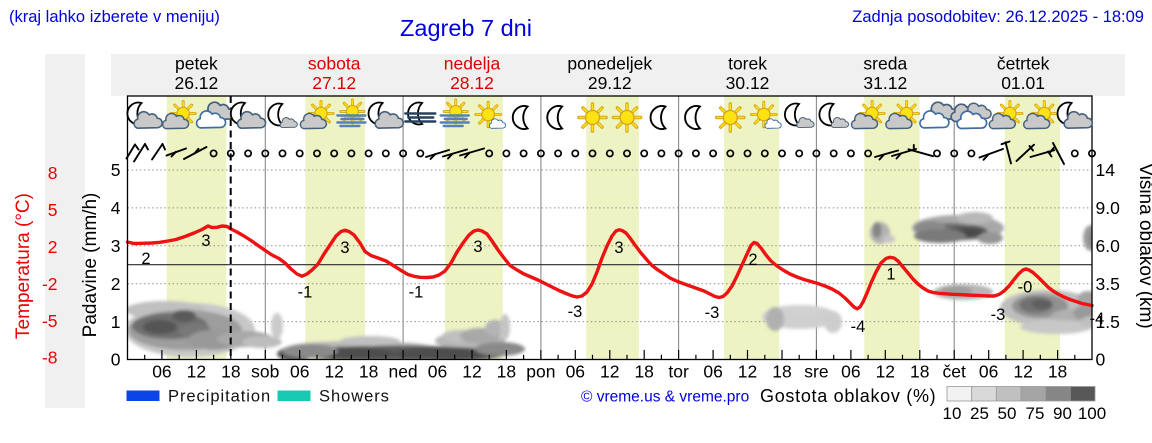  I want to click on svg-text: tor, so click(678, 372).